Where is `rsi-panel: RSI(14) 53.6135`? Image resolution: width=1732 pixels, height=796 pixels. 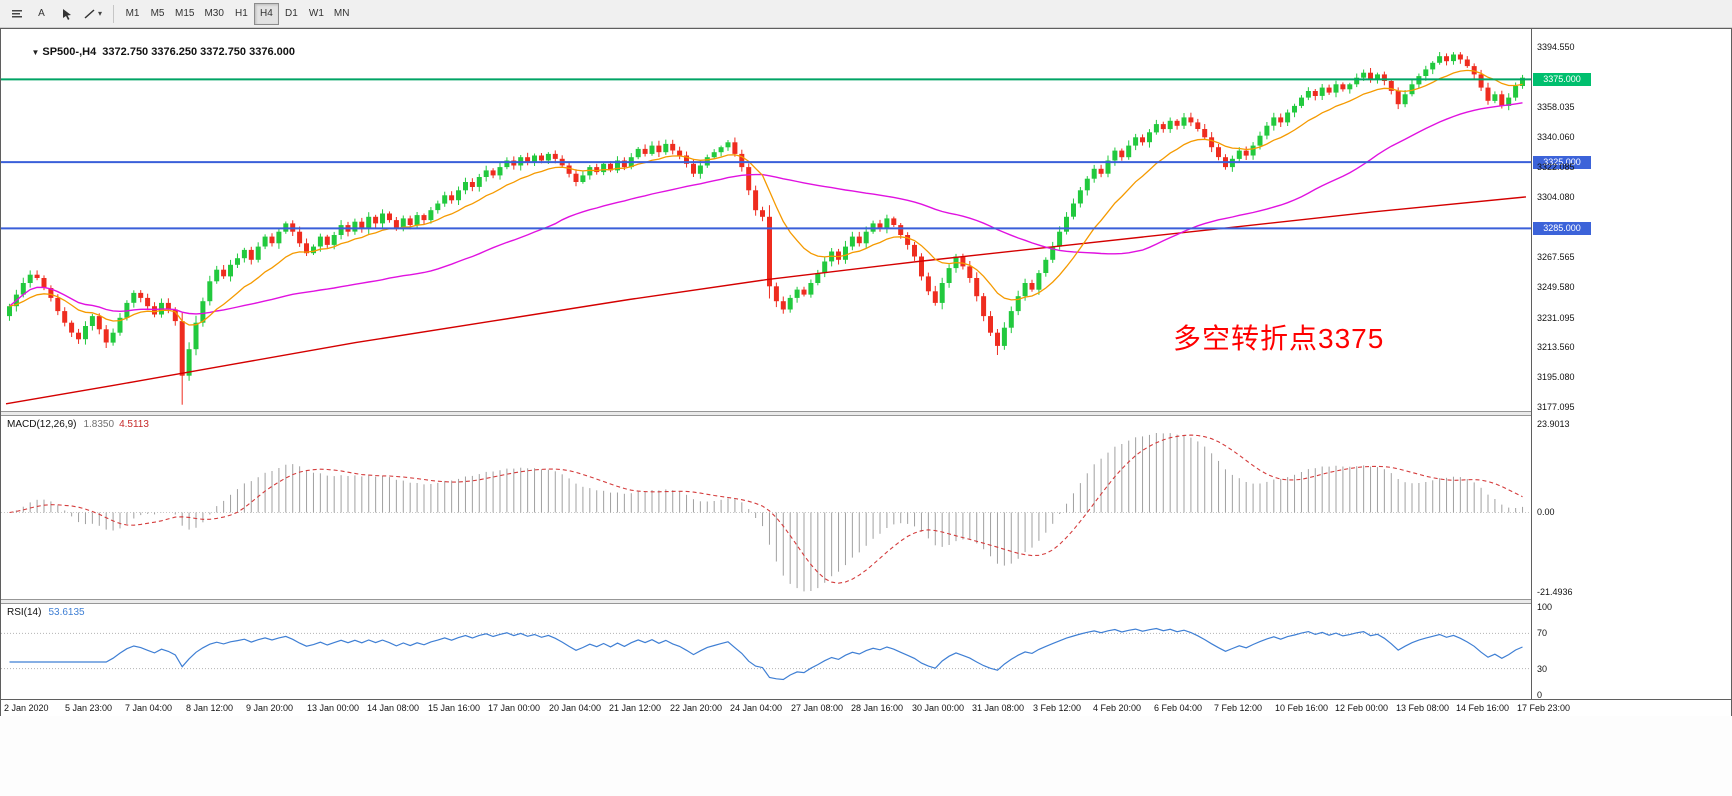
rsi-panel: RSI(14) 53.6135 is located at coordinates (766, 651).